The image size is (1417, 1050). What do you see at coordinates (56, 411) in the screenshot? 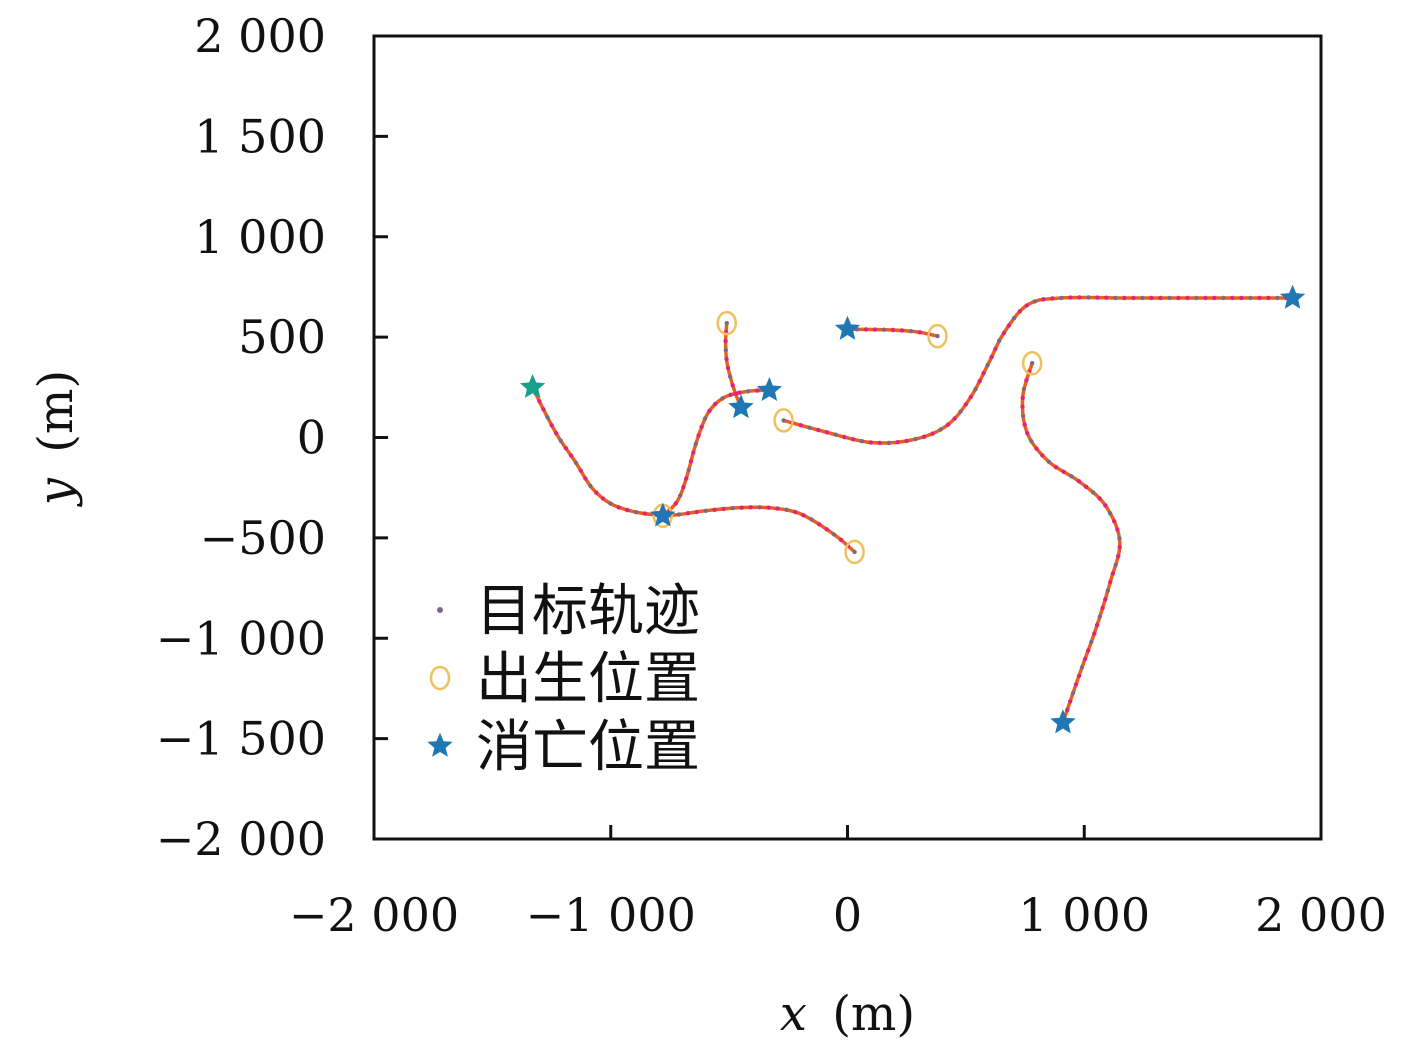
I see `y-axis-unit: (m)` at bounding box center [56, 411].